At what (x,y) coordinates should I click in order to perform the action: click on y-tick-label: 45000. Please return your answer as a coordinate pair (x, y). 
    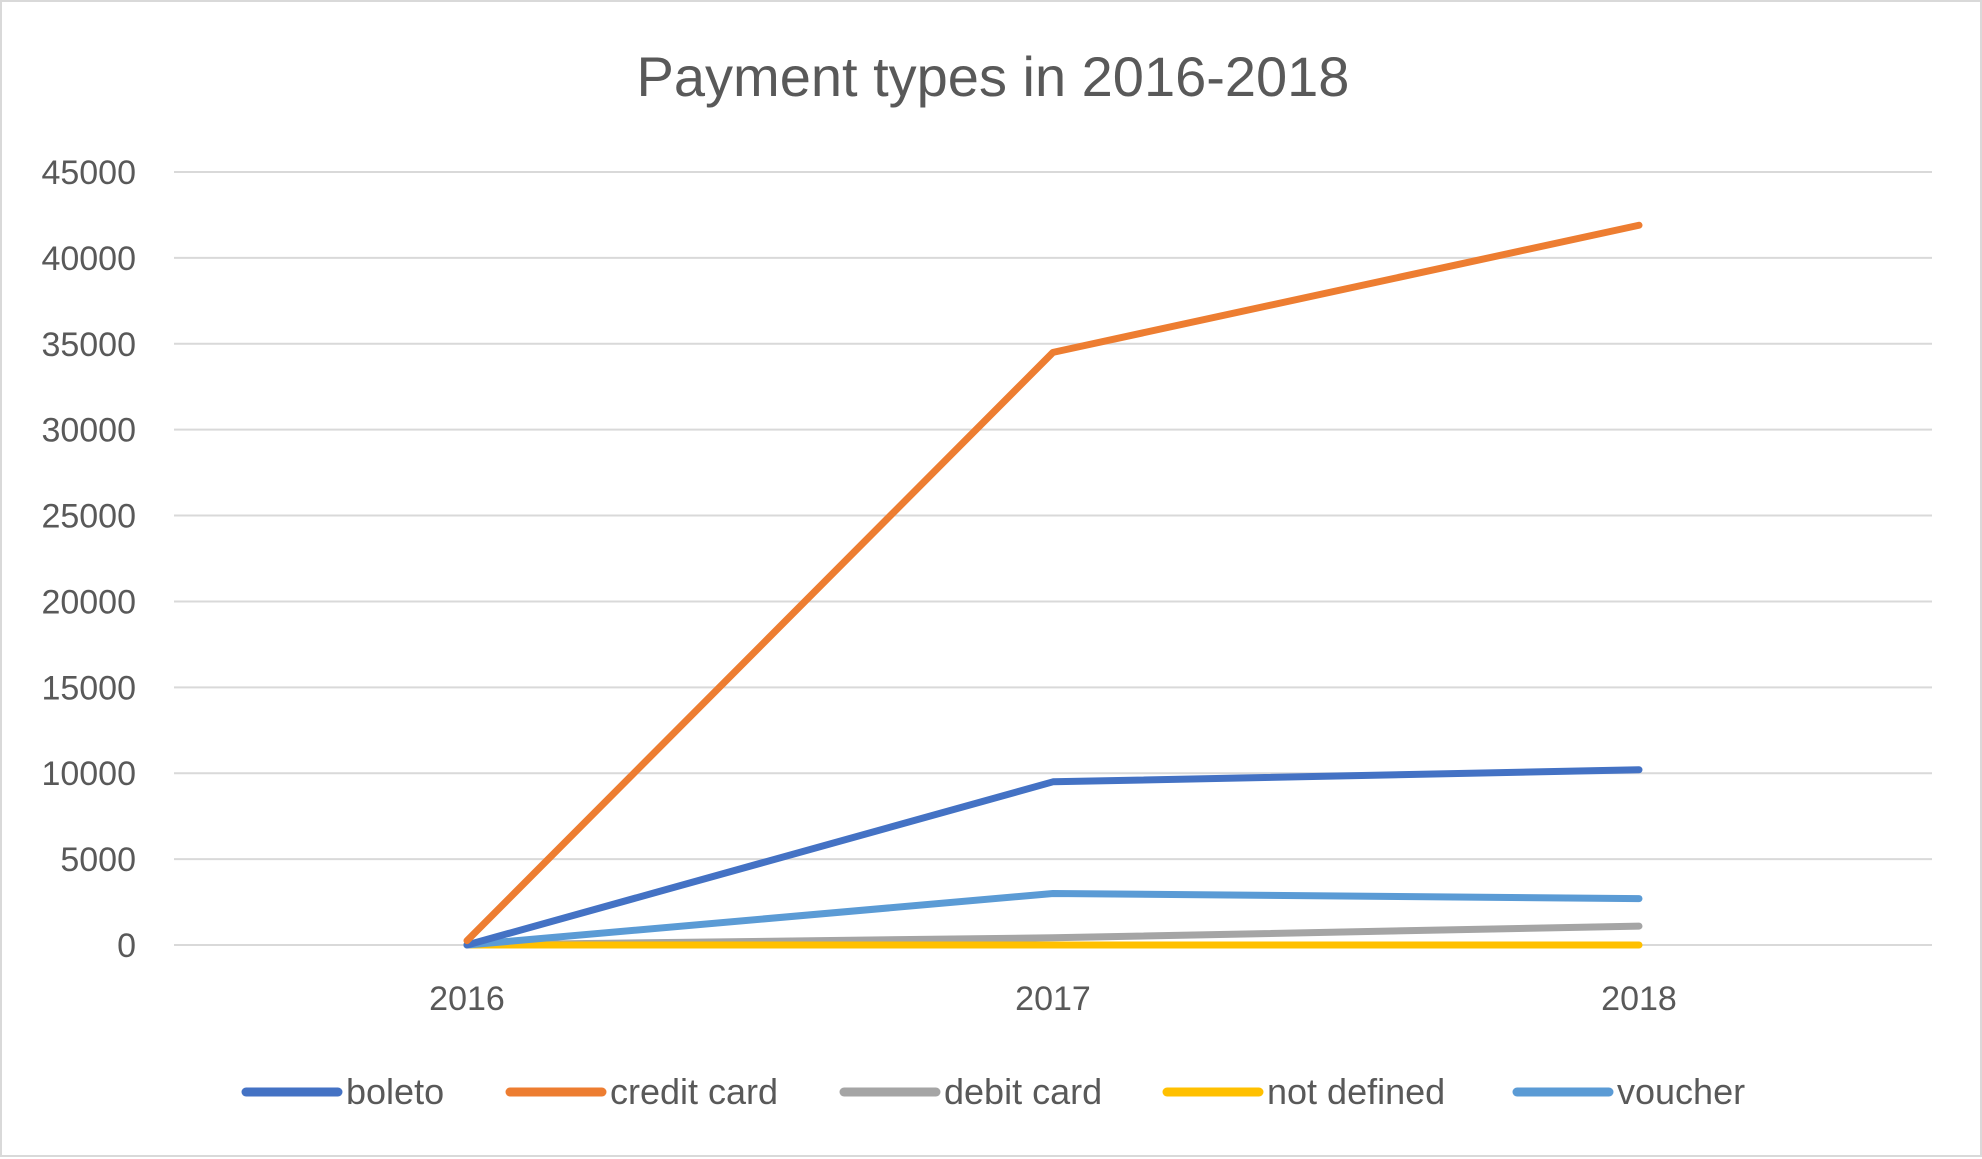
    Looking at the image, I should click on (88, 173).